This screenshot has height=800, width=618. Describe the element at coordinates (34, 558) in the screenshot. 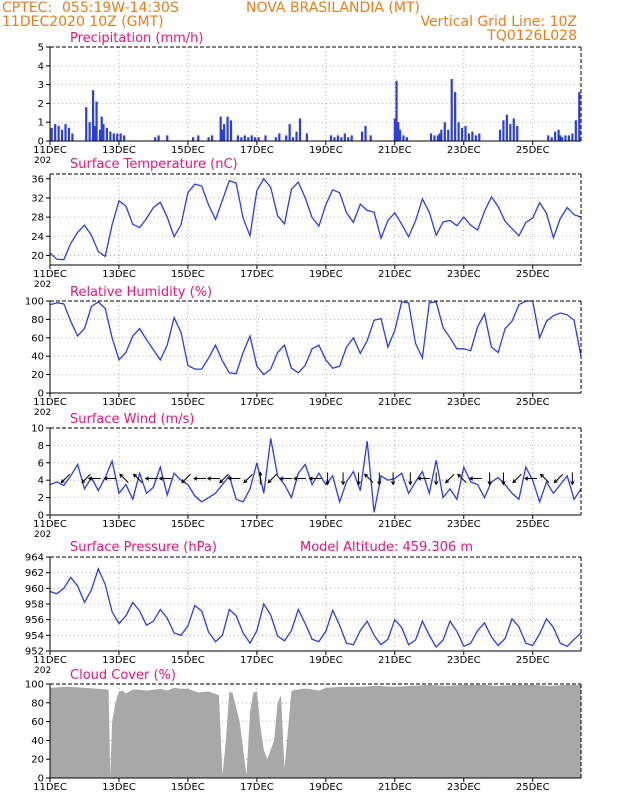

I see `y-tick-label: 964` at that location.